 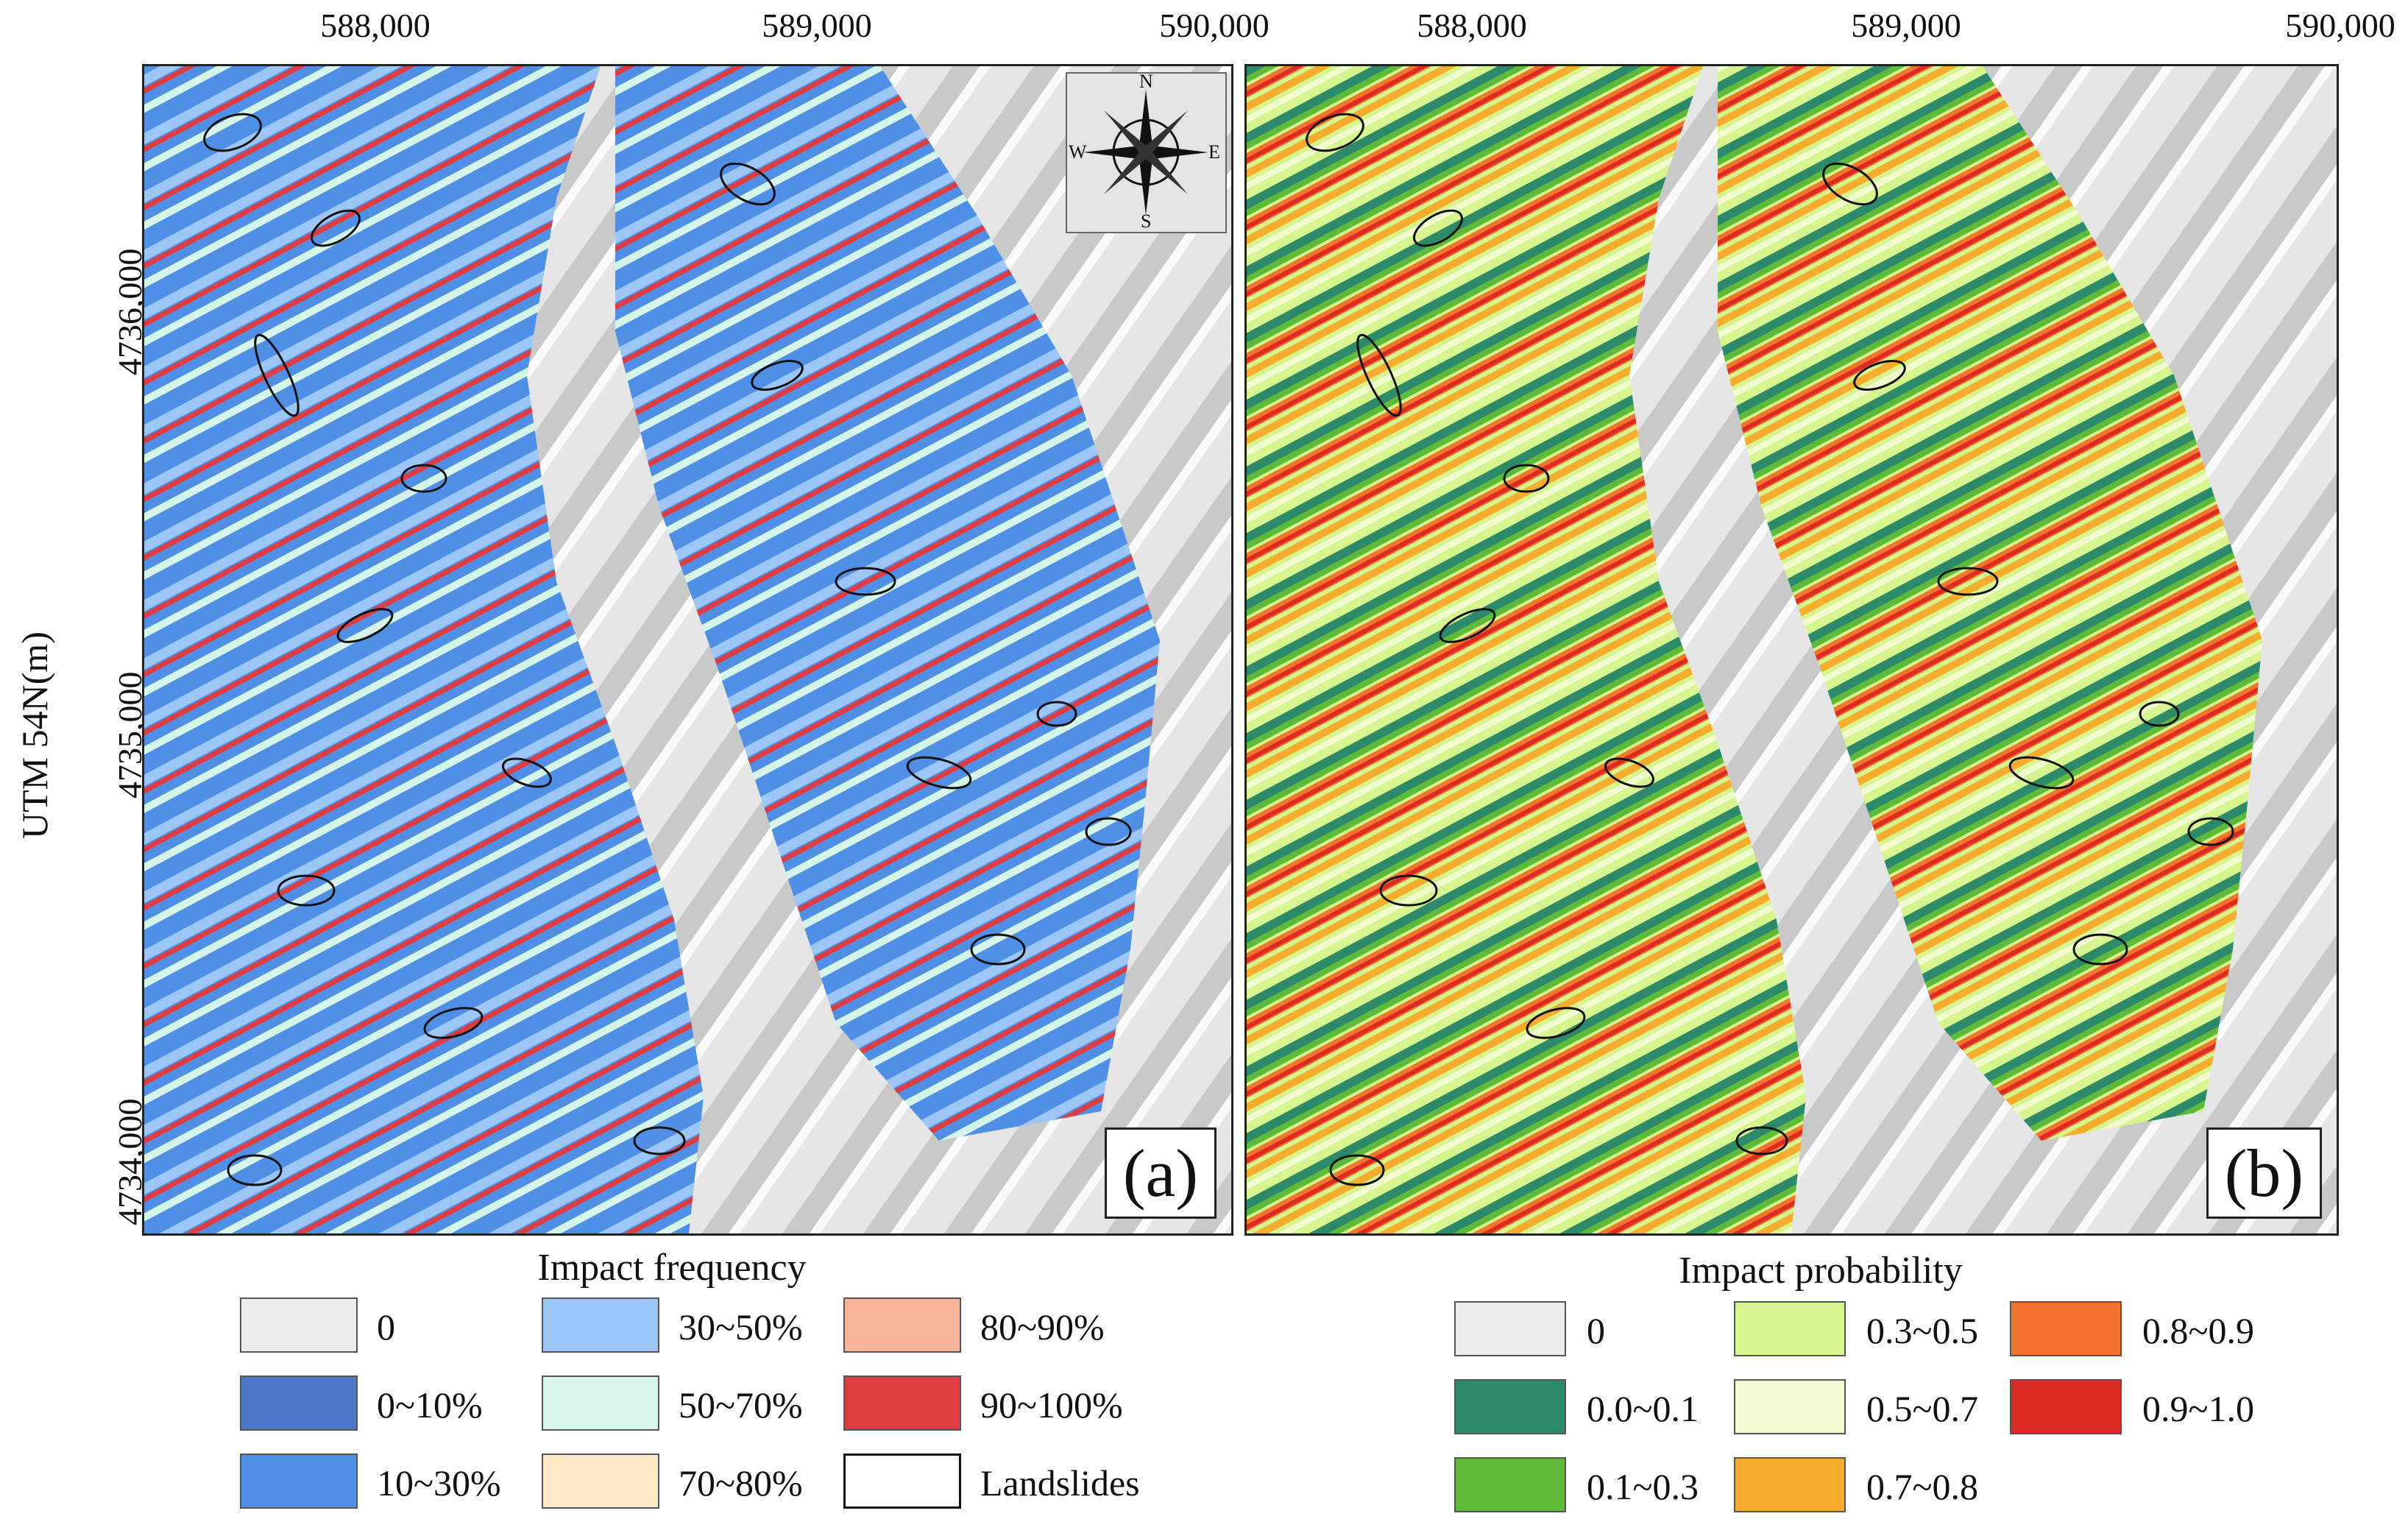 I want to click on legend-probability-label-0: 0, so click(x=1596, y=1330).